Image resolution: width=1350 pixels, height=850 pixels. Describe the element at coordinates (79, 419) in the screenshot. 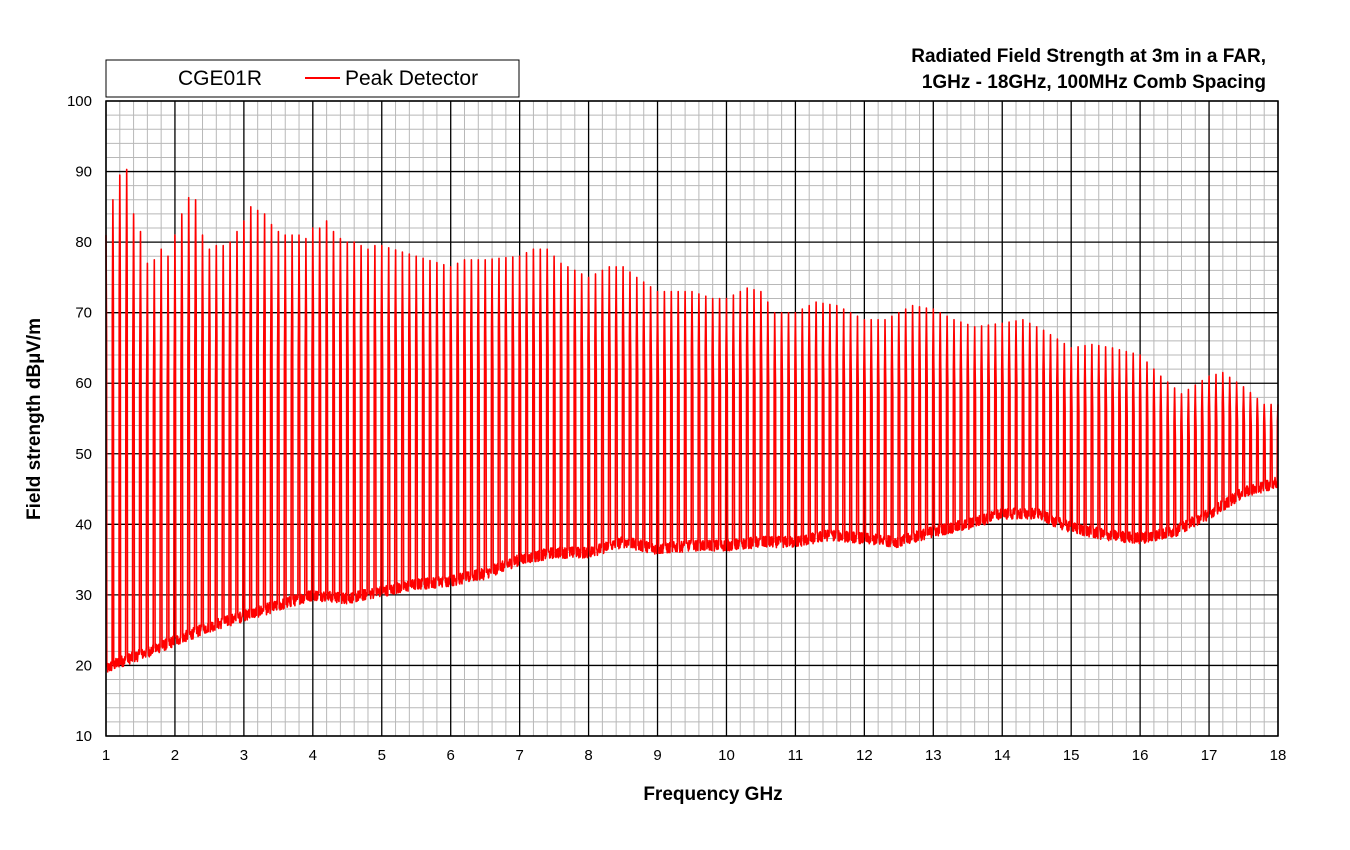

I see `y-tick-labels: 10 20 30 40 50 60 70 80 90 100` at that location.